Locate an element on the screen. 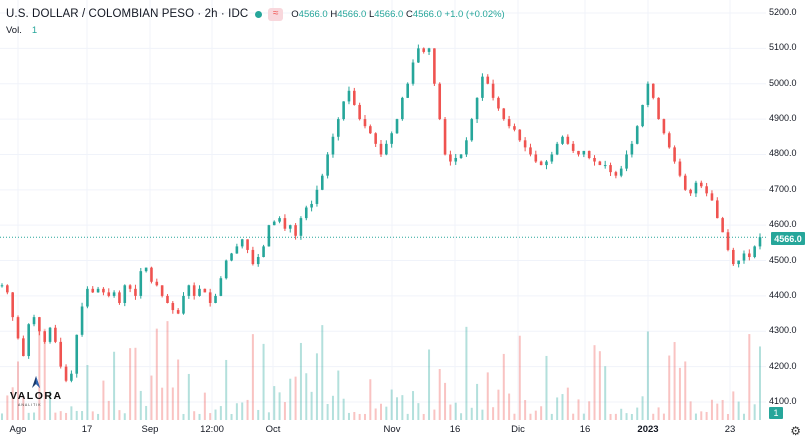 Image resolution: width=809 pixels, height=445 pixels. price-tick-label: 4700.0 is located at coordinates (783, 188).